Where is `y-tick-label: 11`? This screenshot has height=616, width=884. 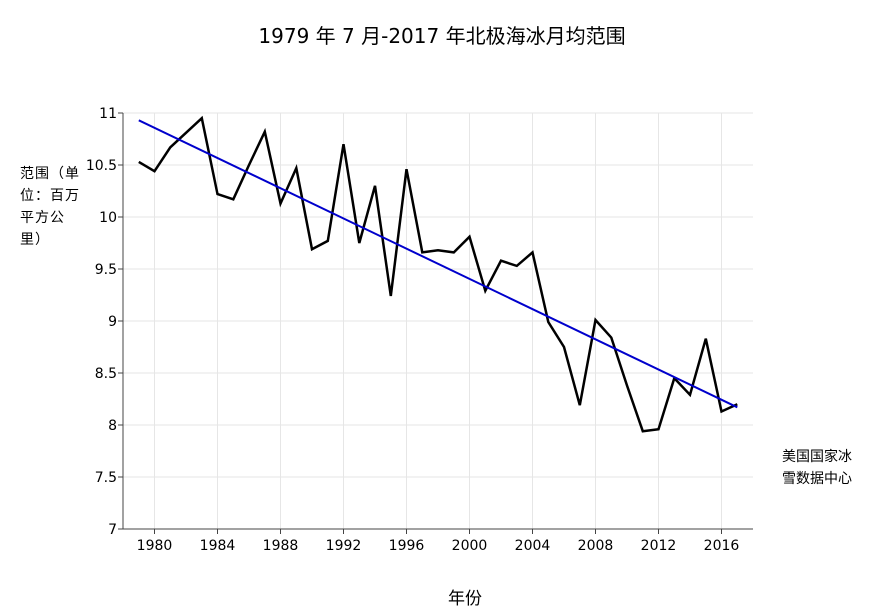
y-tick-label: 11 is located at coordinates (108, 114).